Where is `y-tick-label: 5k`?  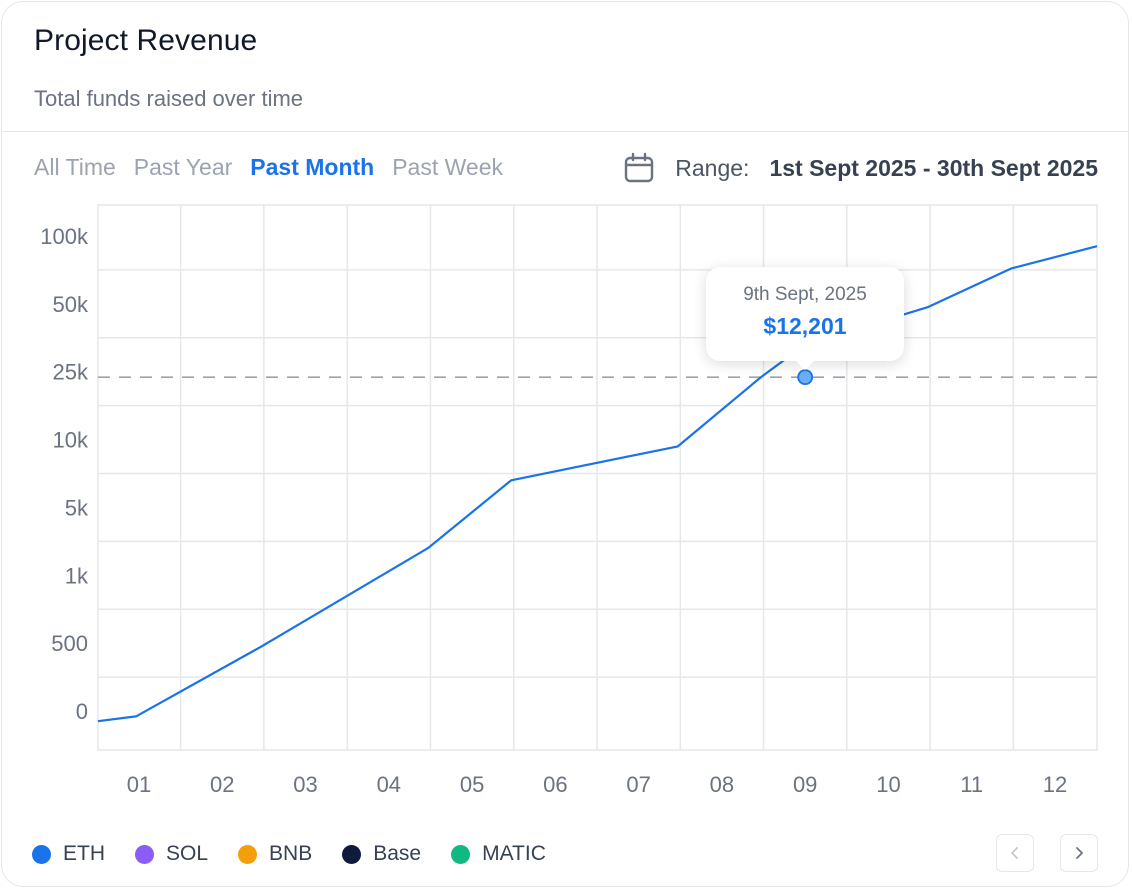 y-tick-label: 5k is located at coordinates (77, 507).